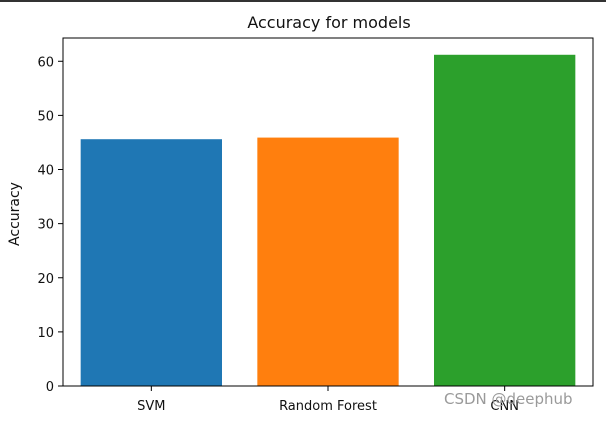  What do you see at coordinates (45, 333) in the screenshot?
I see `y-tick-label: 10` at bounding box center [45, 333].